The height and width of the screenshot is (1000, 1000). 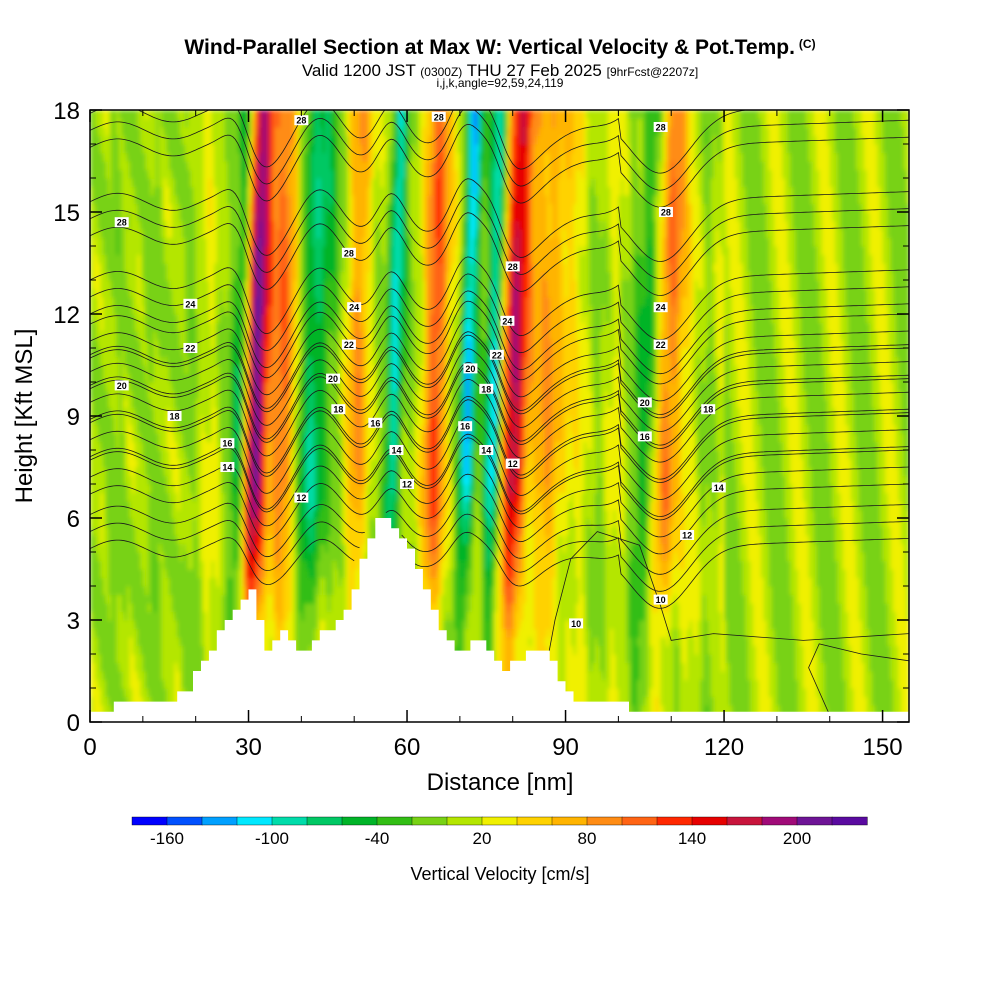 I want to click on colorbar: -160 -100 -40 20 80 140 200, so click(x=499, y=832).